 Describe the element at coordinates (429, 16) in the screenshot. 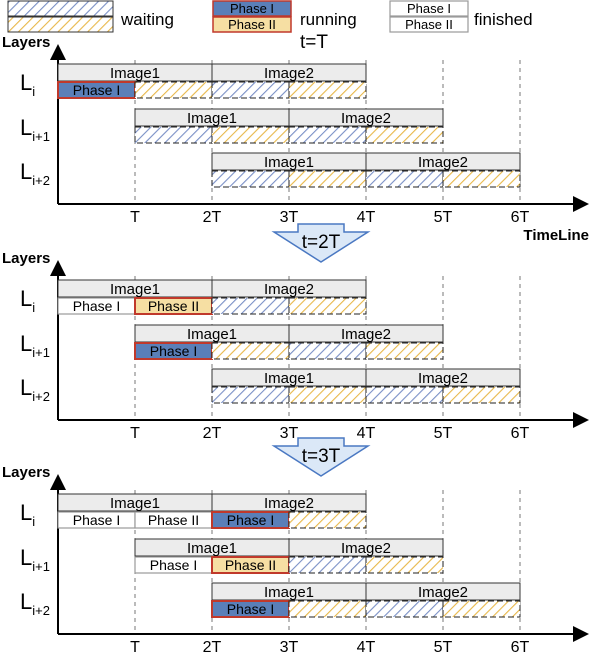

I see `legend-finished-swatch: Phase I Phase II` at that location.